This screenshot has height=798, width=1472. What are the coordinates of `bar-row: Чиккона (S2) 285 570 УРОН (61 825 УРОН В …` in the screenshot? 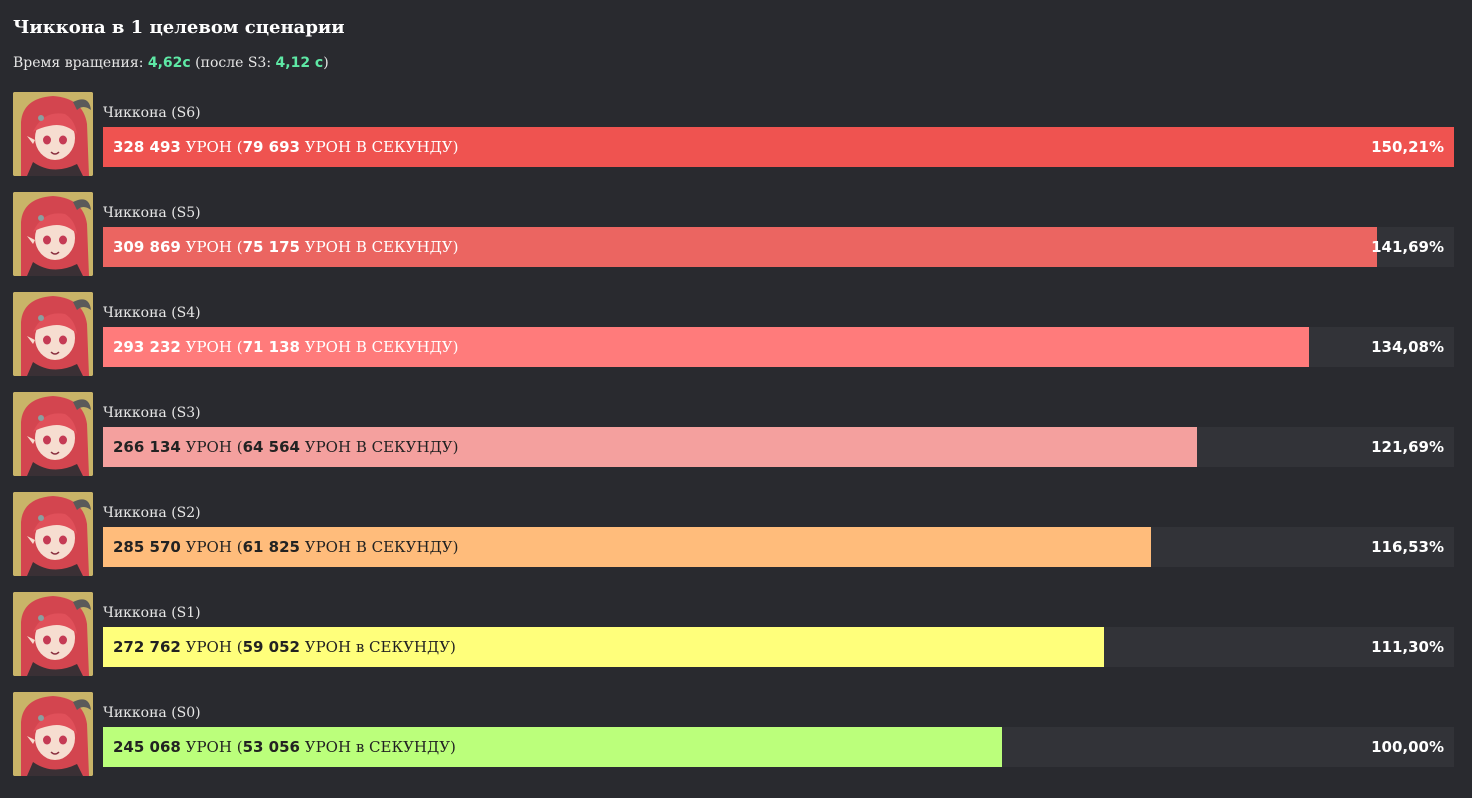 It's located at (734, 535).